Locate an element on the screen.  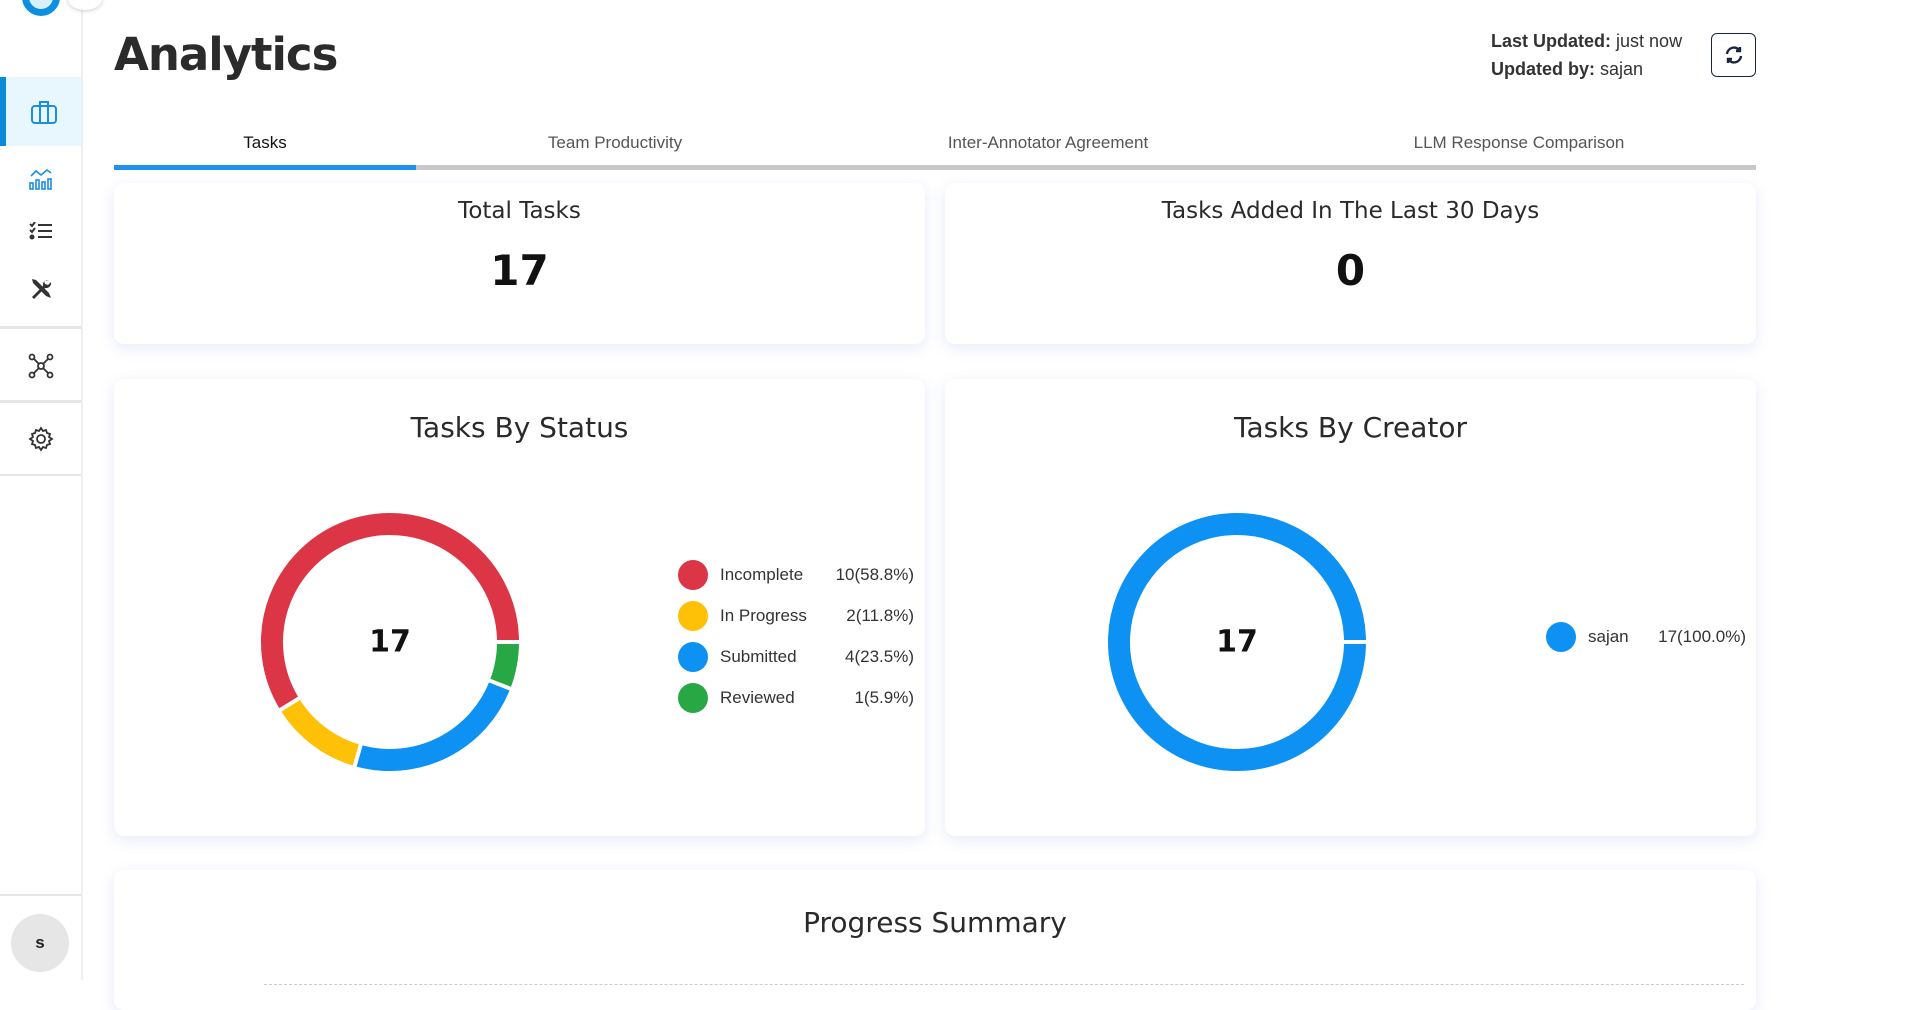
legend-label: sajan is located at coordinates (1608, 636).